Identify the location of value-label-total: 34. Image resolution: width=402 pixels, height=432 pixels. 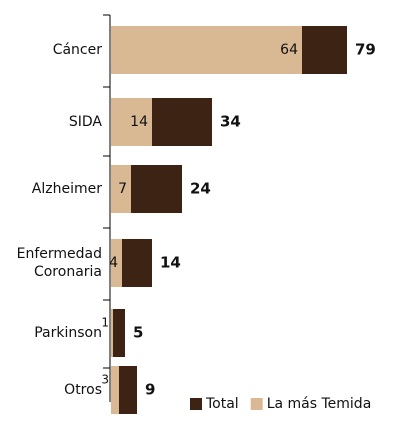
(230, 122).